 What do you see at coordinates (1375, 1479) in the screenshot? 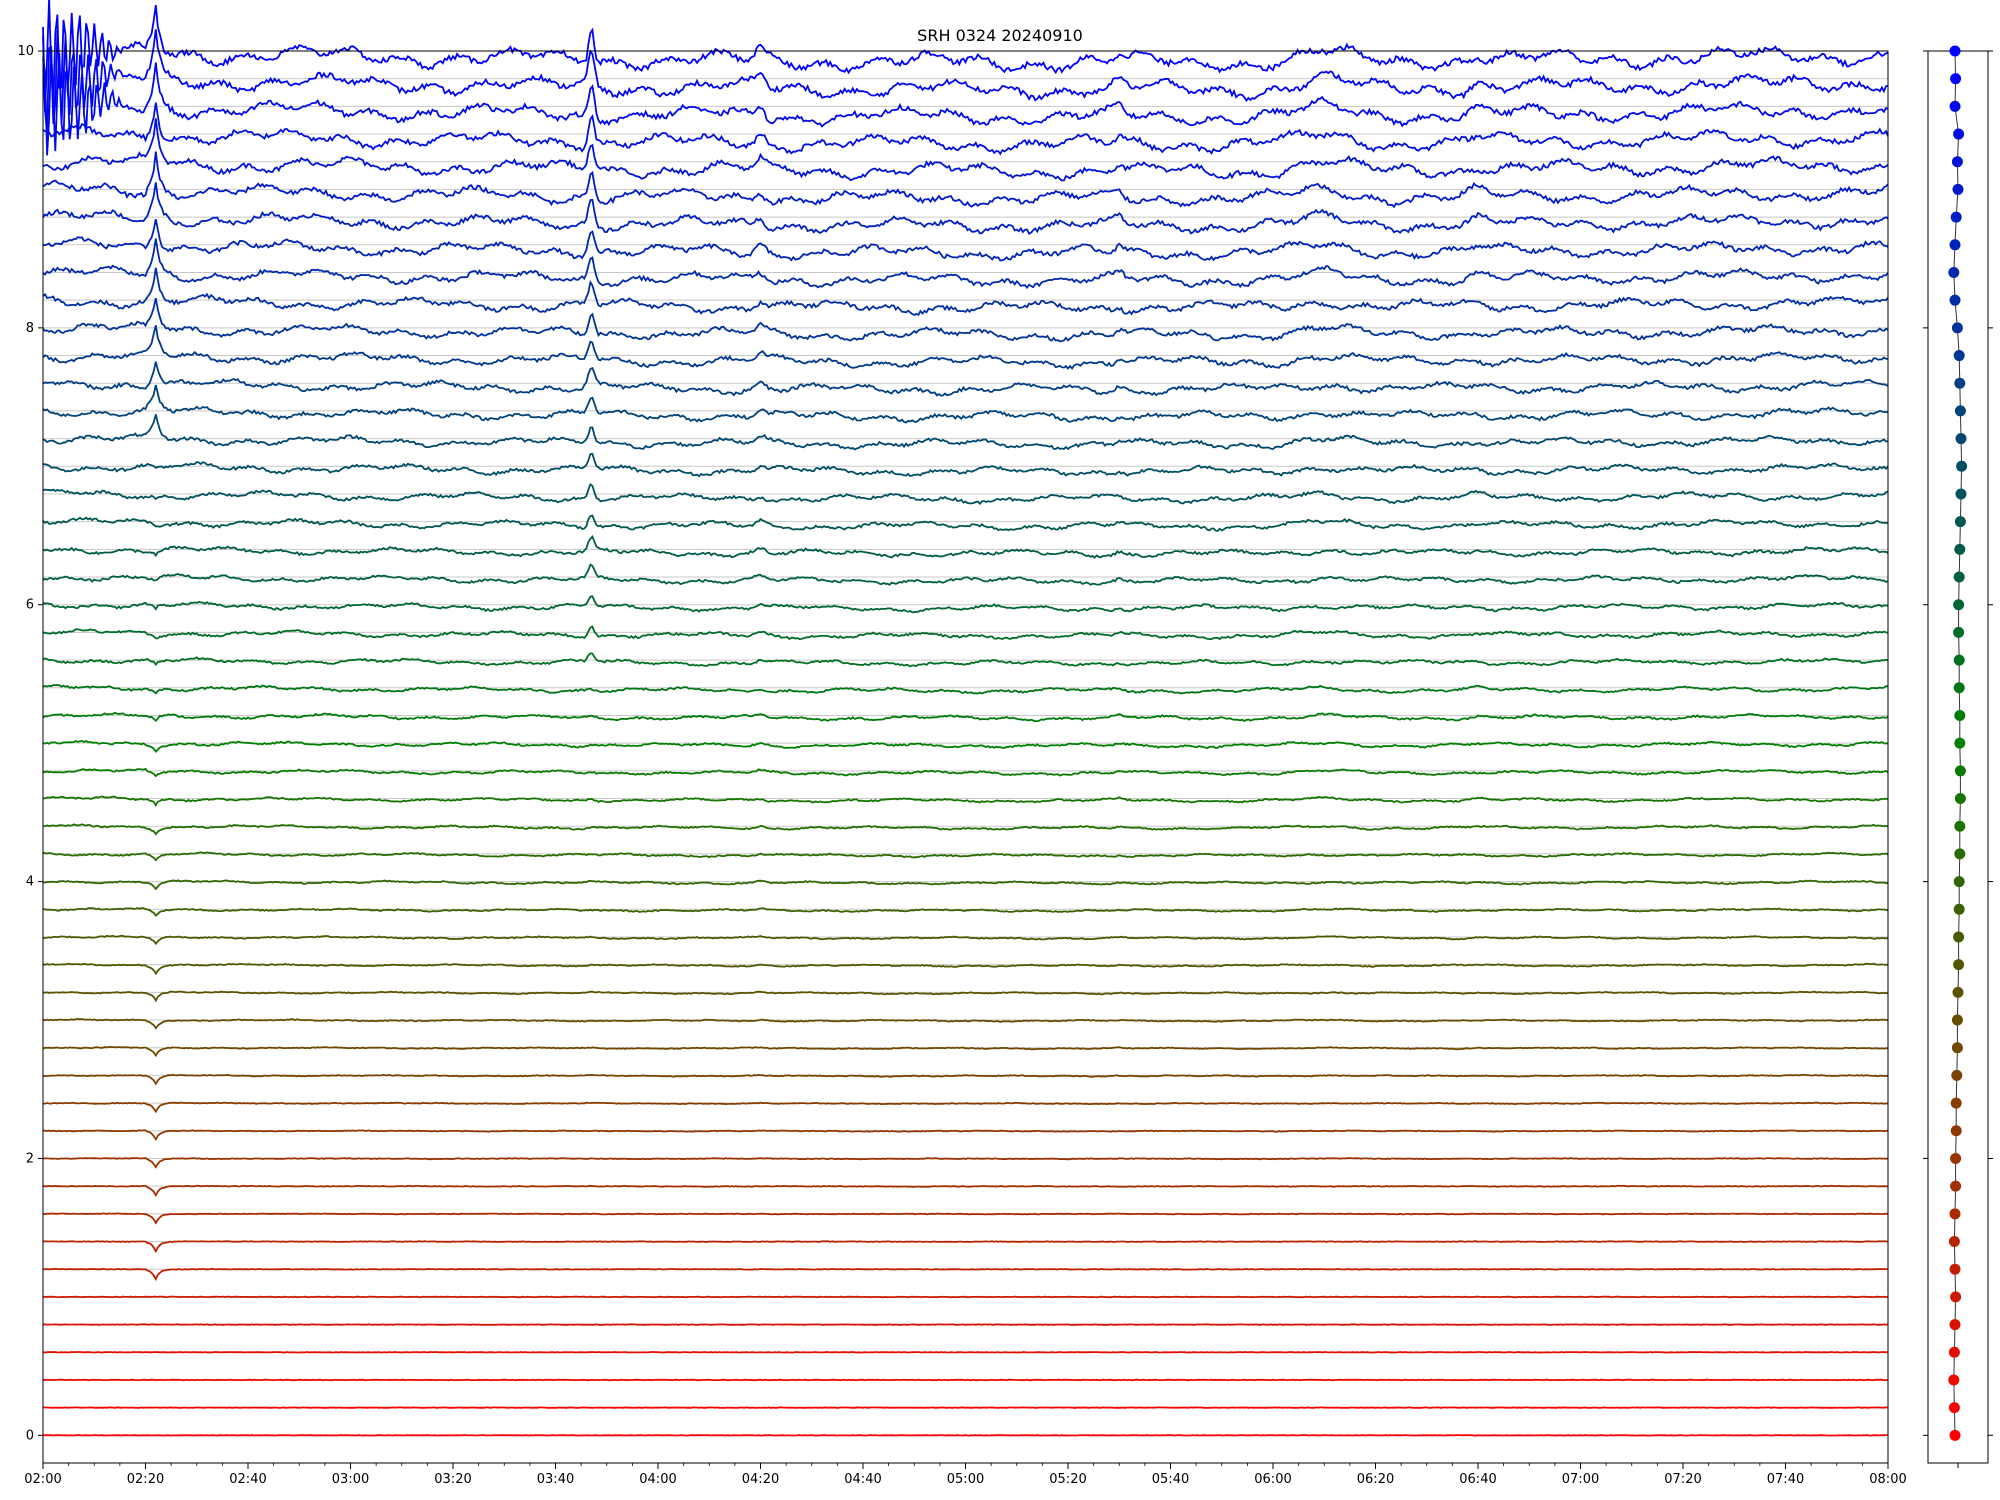
I see `x-tick-label: 06:20` at bounding box center [1375, 1479].